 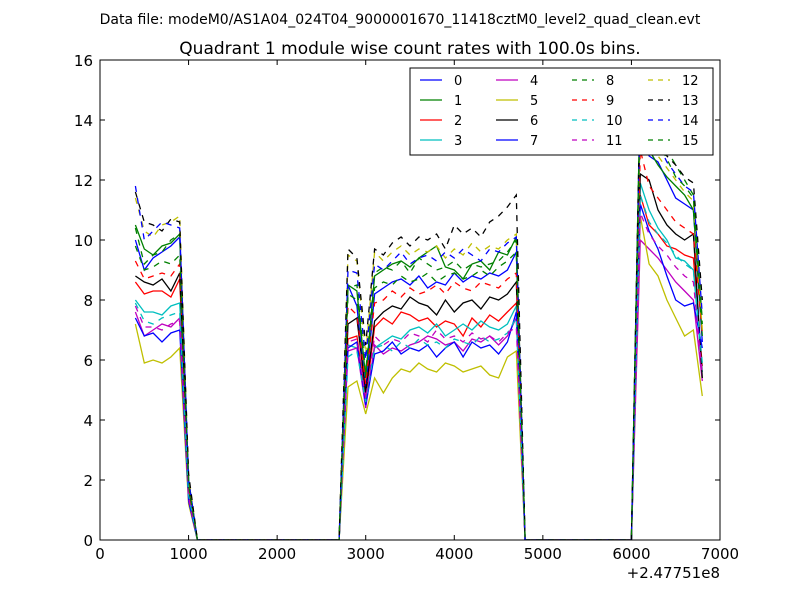 What do you see at coordinates (366, 554) in the screenshot?
I see `x-tick-label: 3000` at bounding box center [366, 554].